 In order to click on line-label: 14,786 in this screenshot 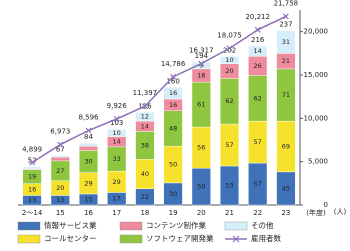, I will do `click(173, 64)`.